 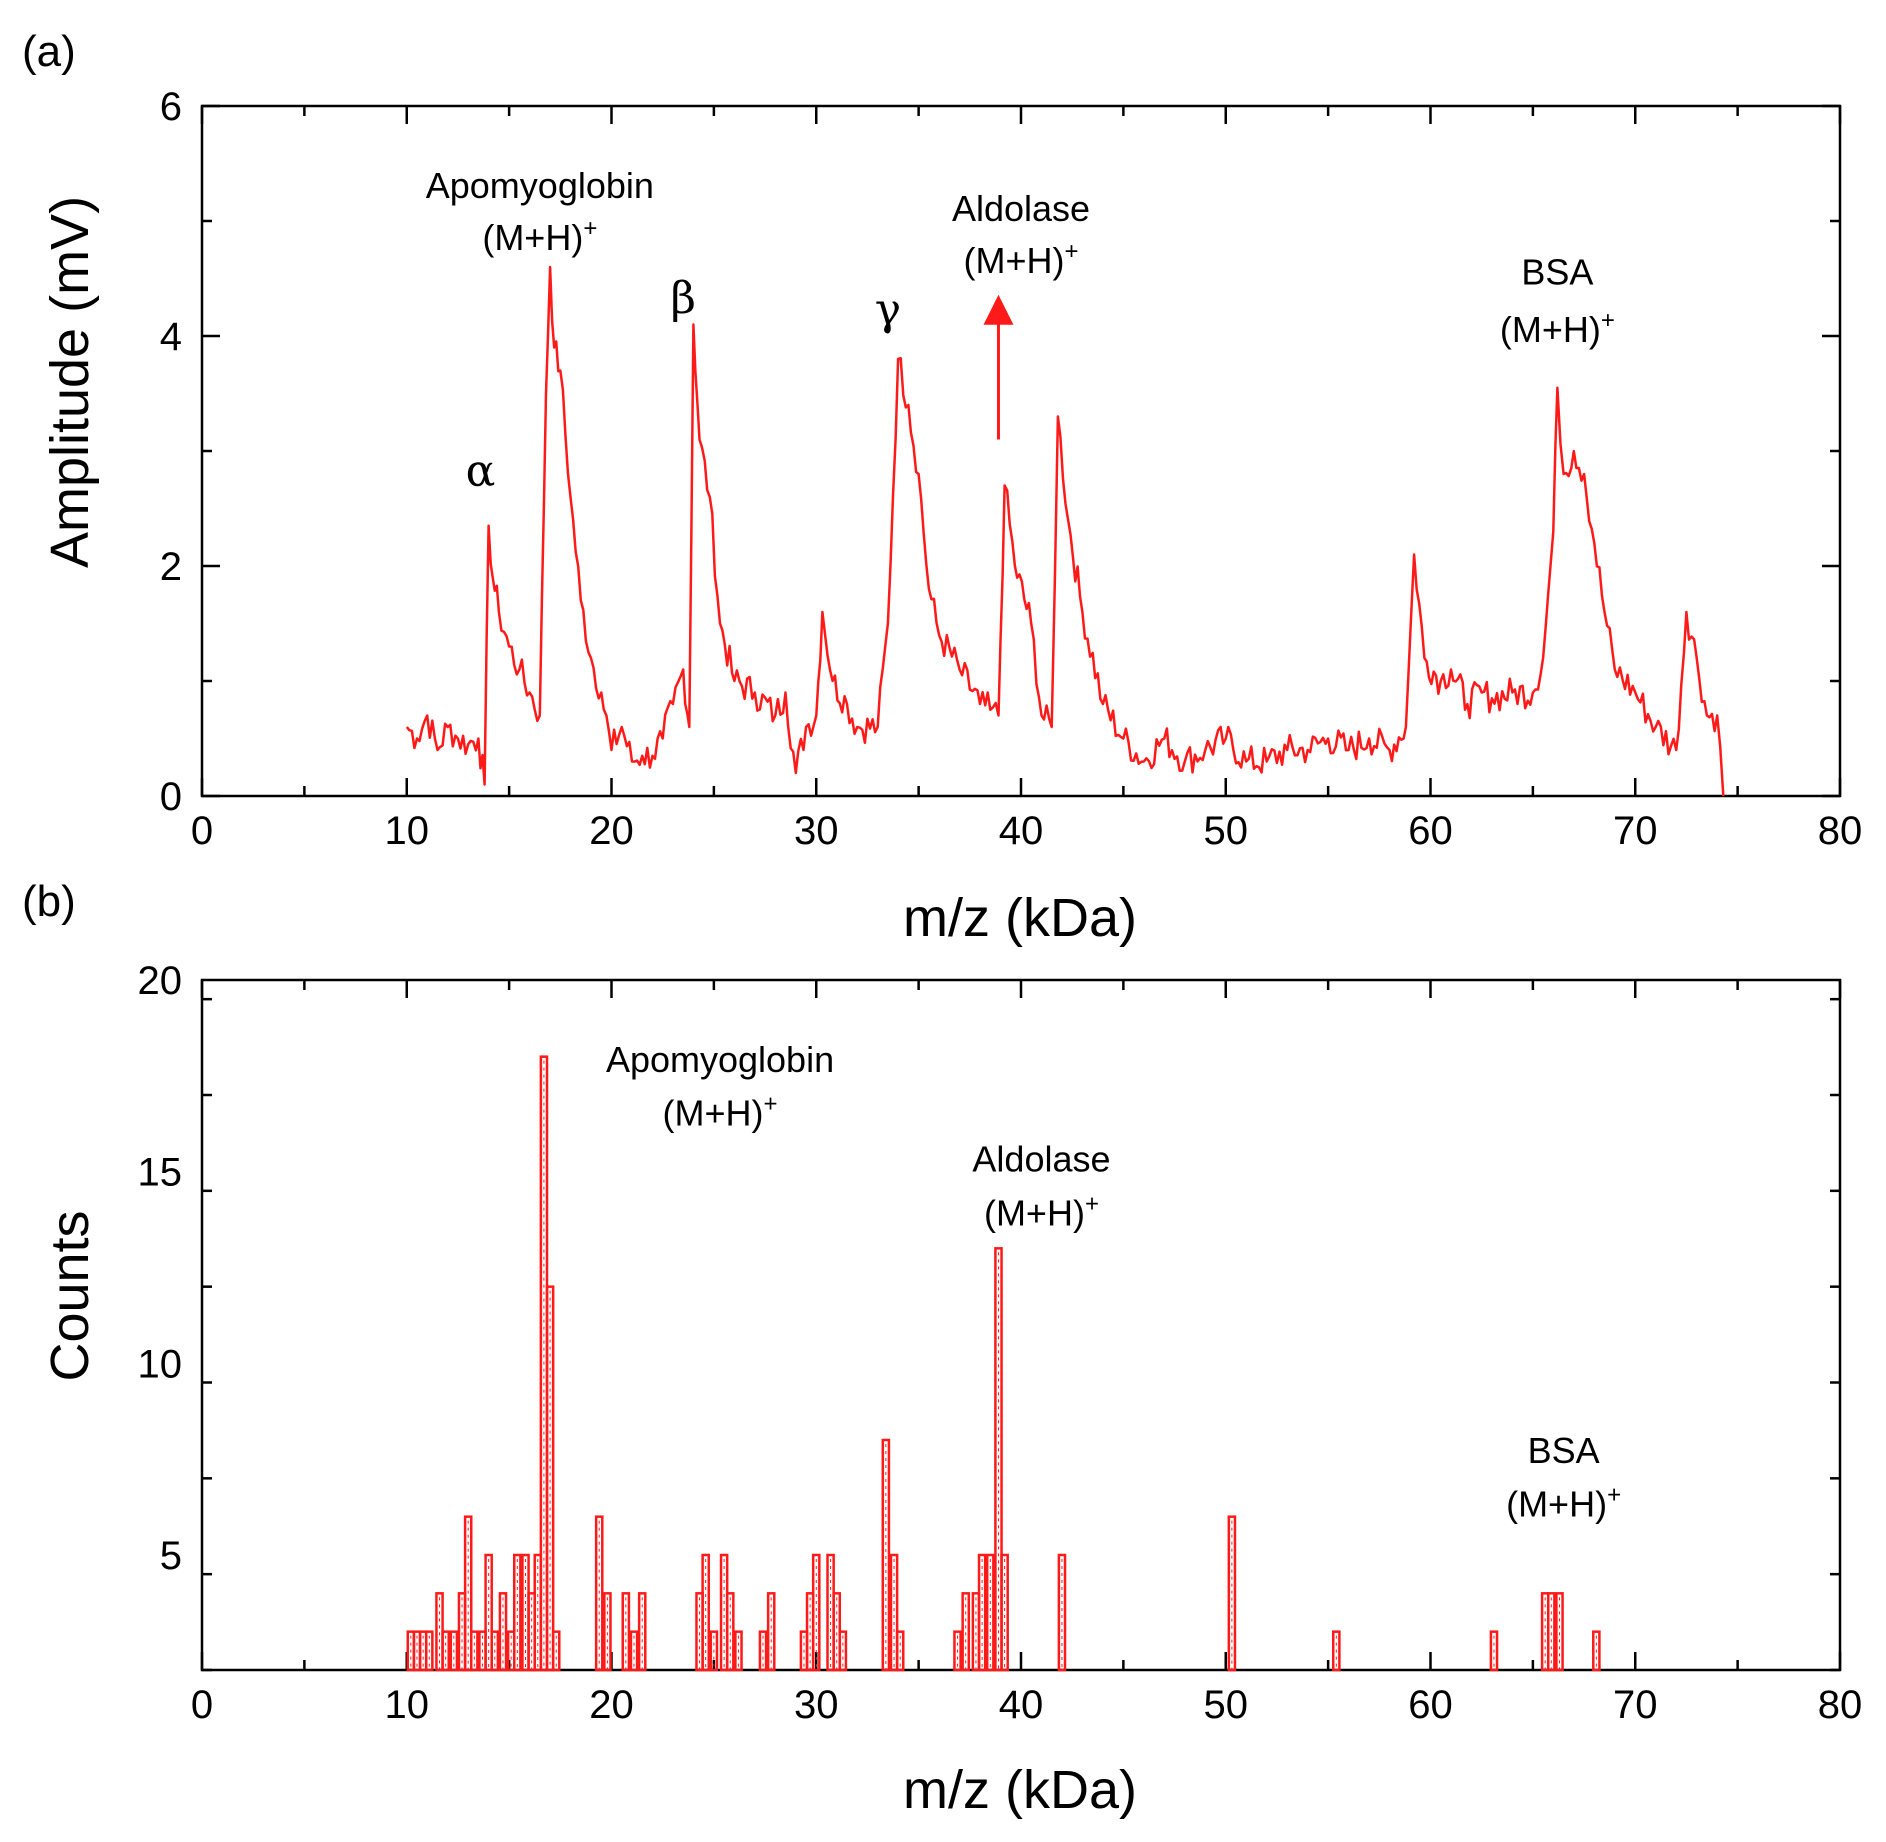 What do you see at coordinates (611, 831) in the screenshot?
I see `x-tick-label-a: 20` at bounding box center [611, 831].